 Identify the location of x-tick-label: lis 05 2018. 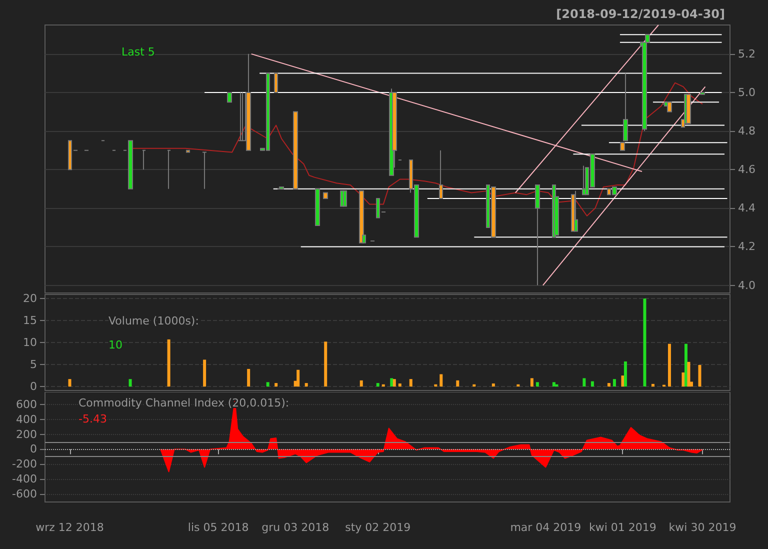
(218, 527).